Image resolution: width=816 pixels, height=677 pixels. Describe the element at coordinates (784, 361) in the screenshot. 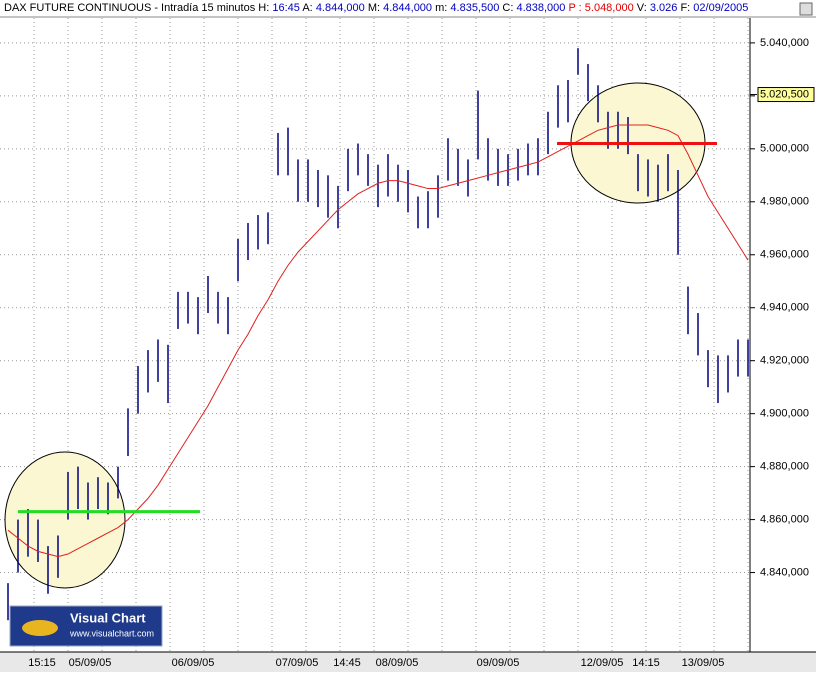

I see `y-tick-label: 4.920,000` at that location.